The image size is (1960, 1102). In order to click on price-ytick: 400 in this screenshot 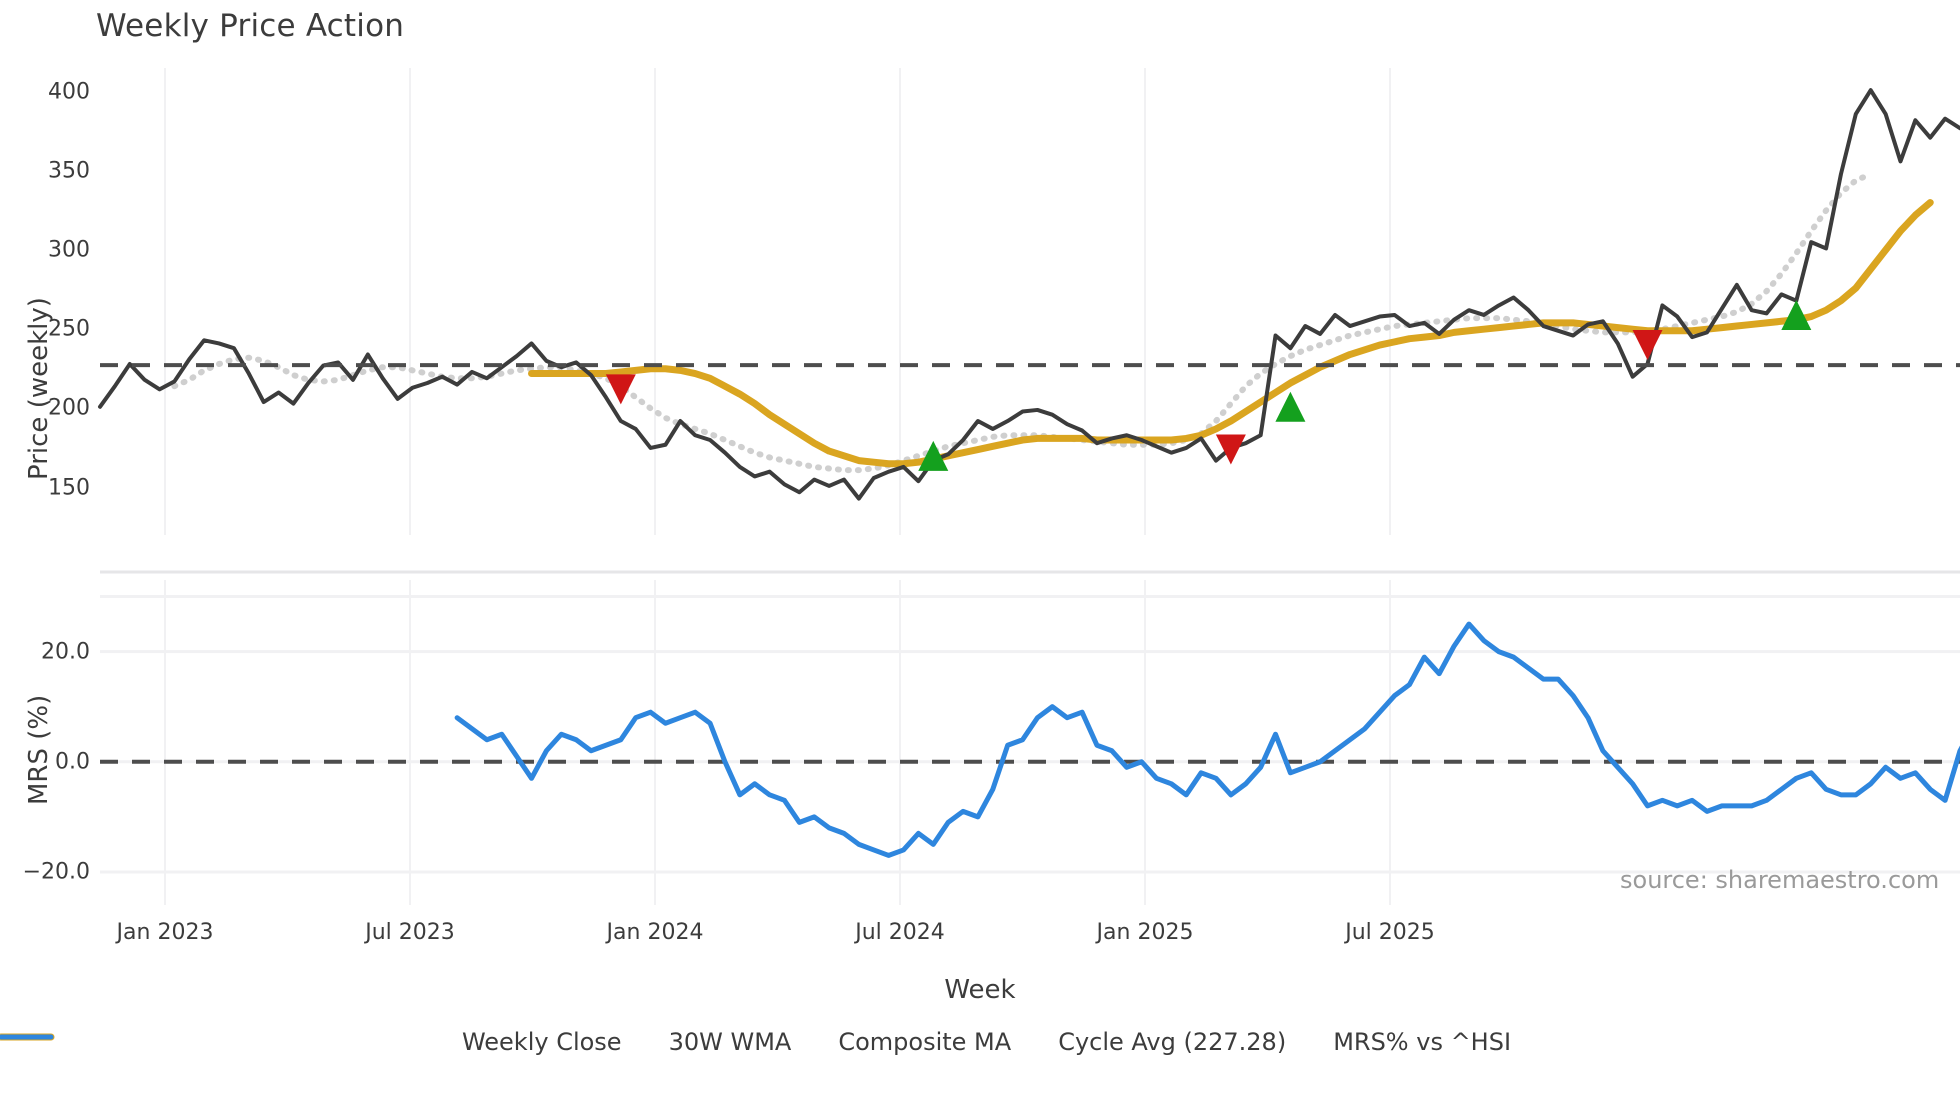, I will do `click(69, 92)`.